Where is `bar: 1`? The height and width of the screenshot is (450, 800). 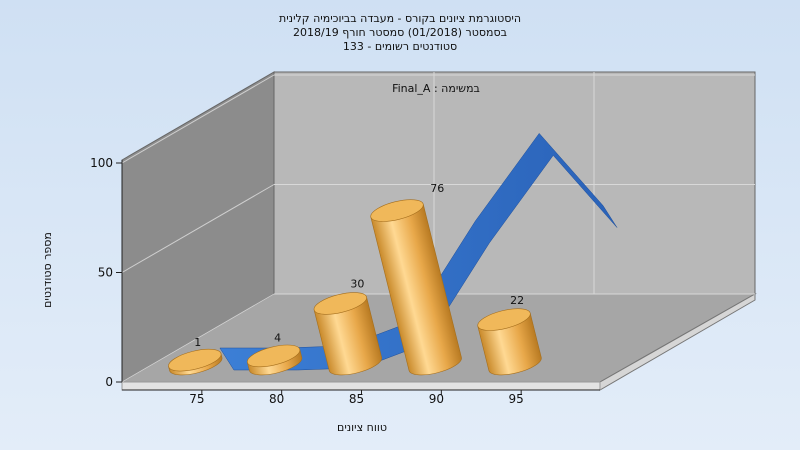 bar: 1 is located at coordinates (195, 356).